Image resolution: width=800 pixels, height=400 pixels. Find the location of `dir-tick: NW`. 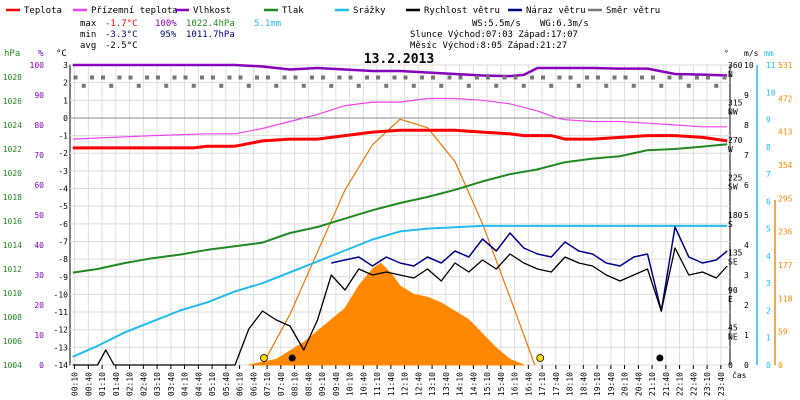

dir-tick: NW is located at coordinates (733, 112).